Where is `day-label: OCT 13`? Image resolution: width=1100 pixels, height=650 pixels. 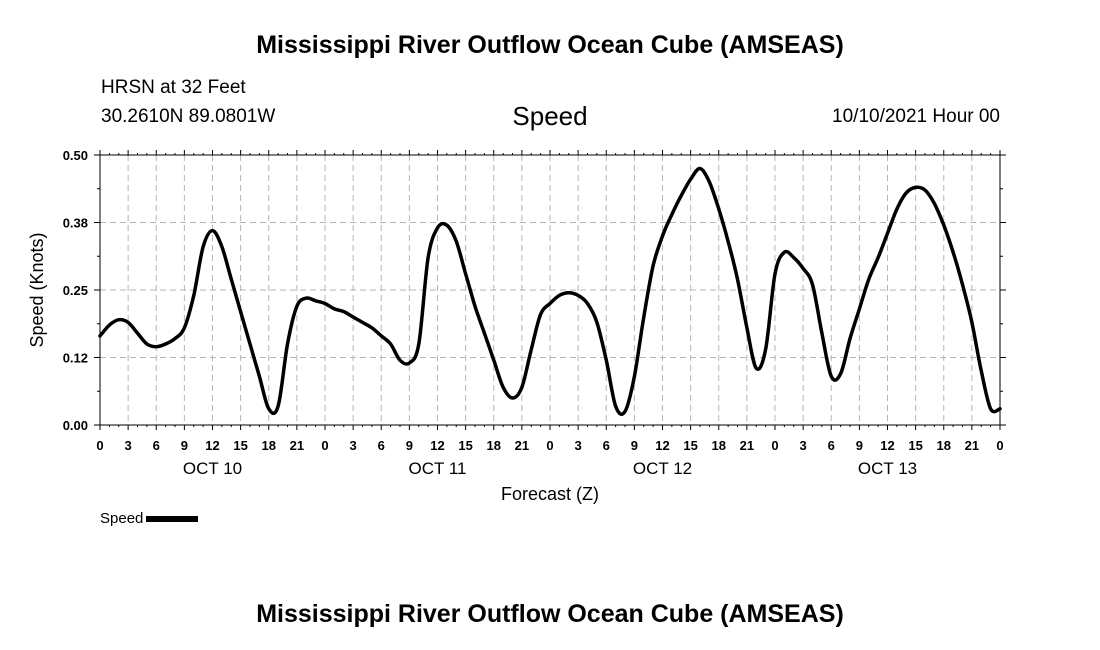
day-label: OCT 13 is located at coordinates (887, 468).